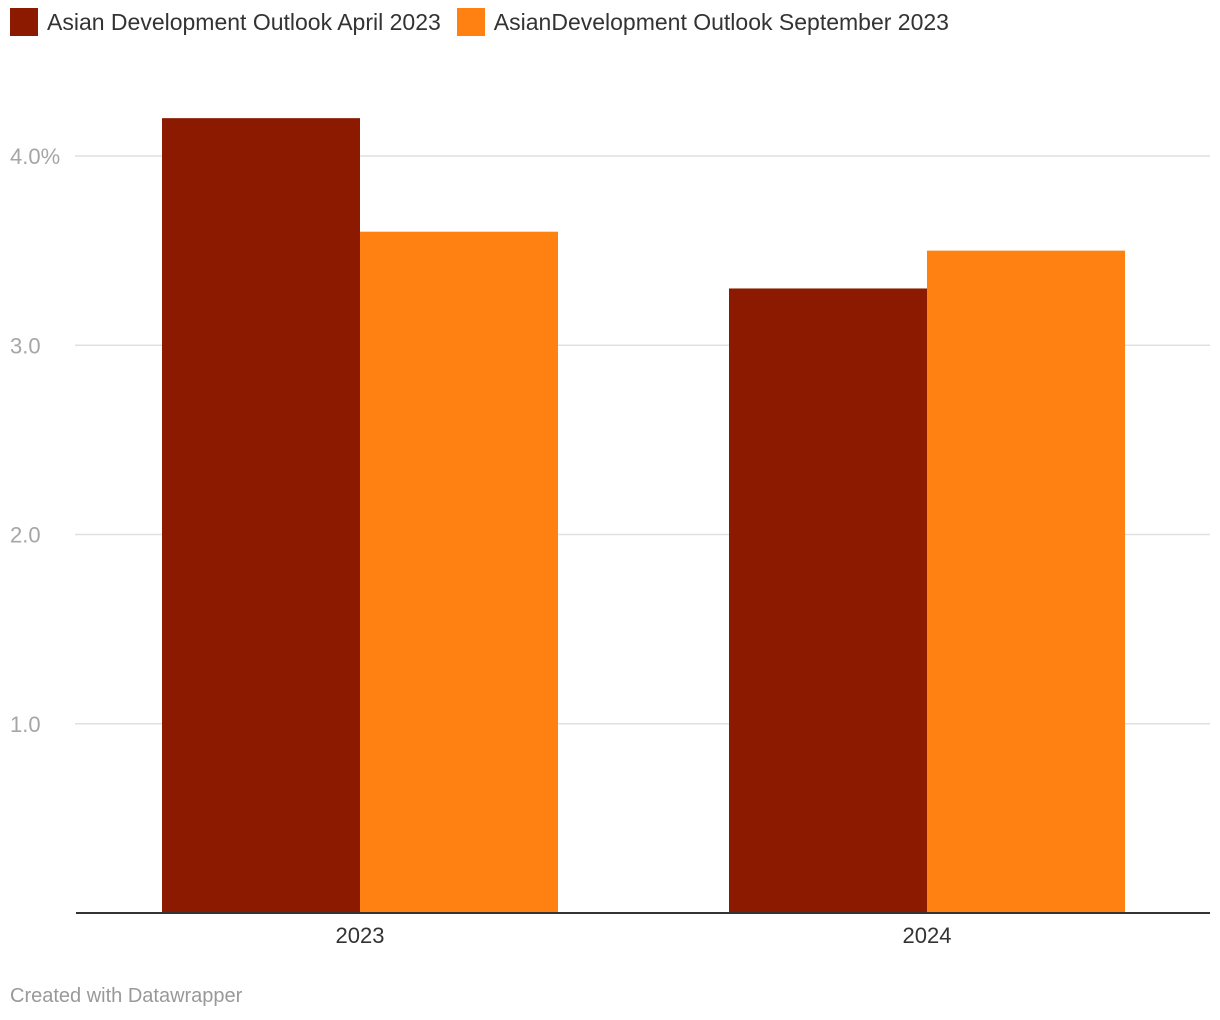  What do you see at coordinates (126, 996) in the screenshot?
I see `credit-text: Created with Datawrapper` at bounding box center [126, 996].